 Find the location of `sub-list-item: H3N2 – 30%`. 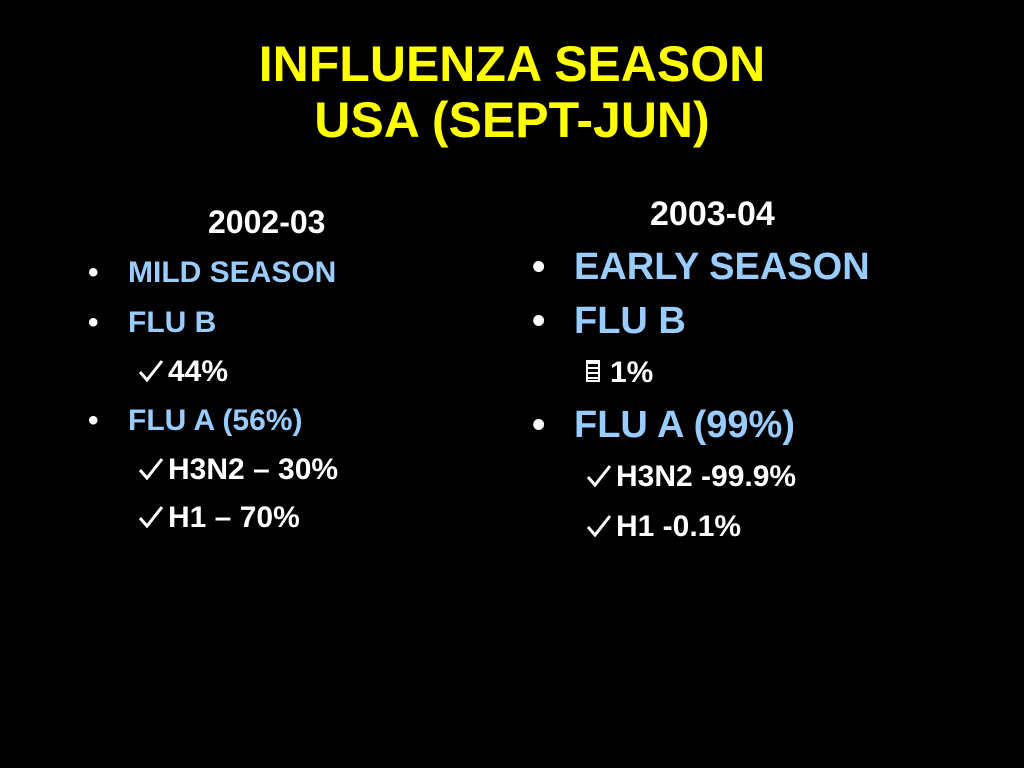

sub-list-item: H3N2 – 30% is located at coordinates (286, 470).